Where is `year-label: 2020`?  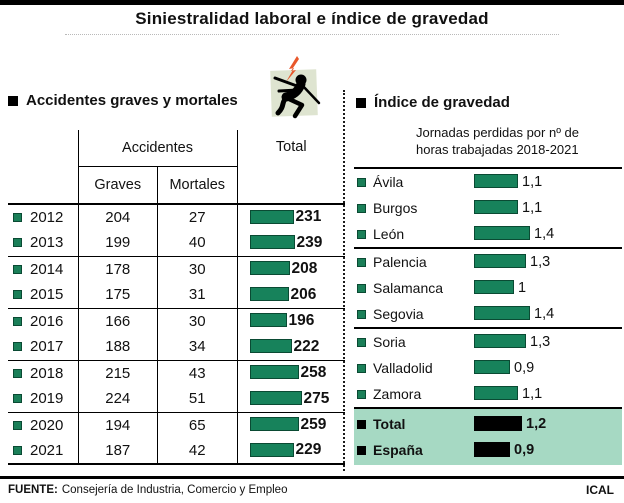 year-label: 2020 is located at coordinates (47, 425).